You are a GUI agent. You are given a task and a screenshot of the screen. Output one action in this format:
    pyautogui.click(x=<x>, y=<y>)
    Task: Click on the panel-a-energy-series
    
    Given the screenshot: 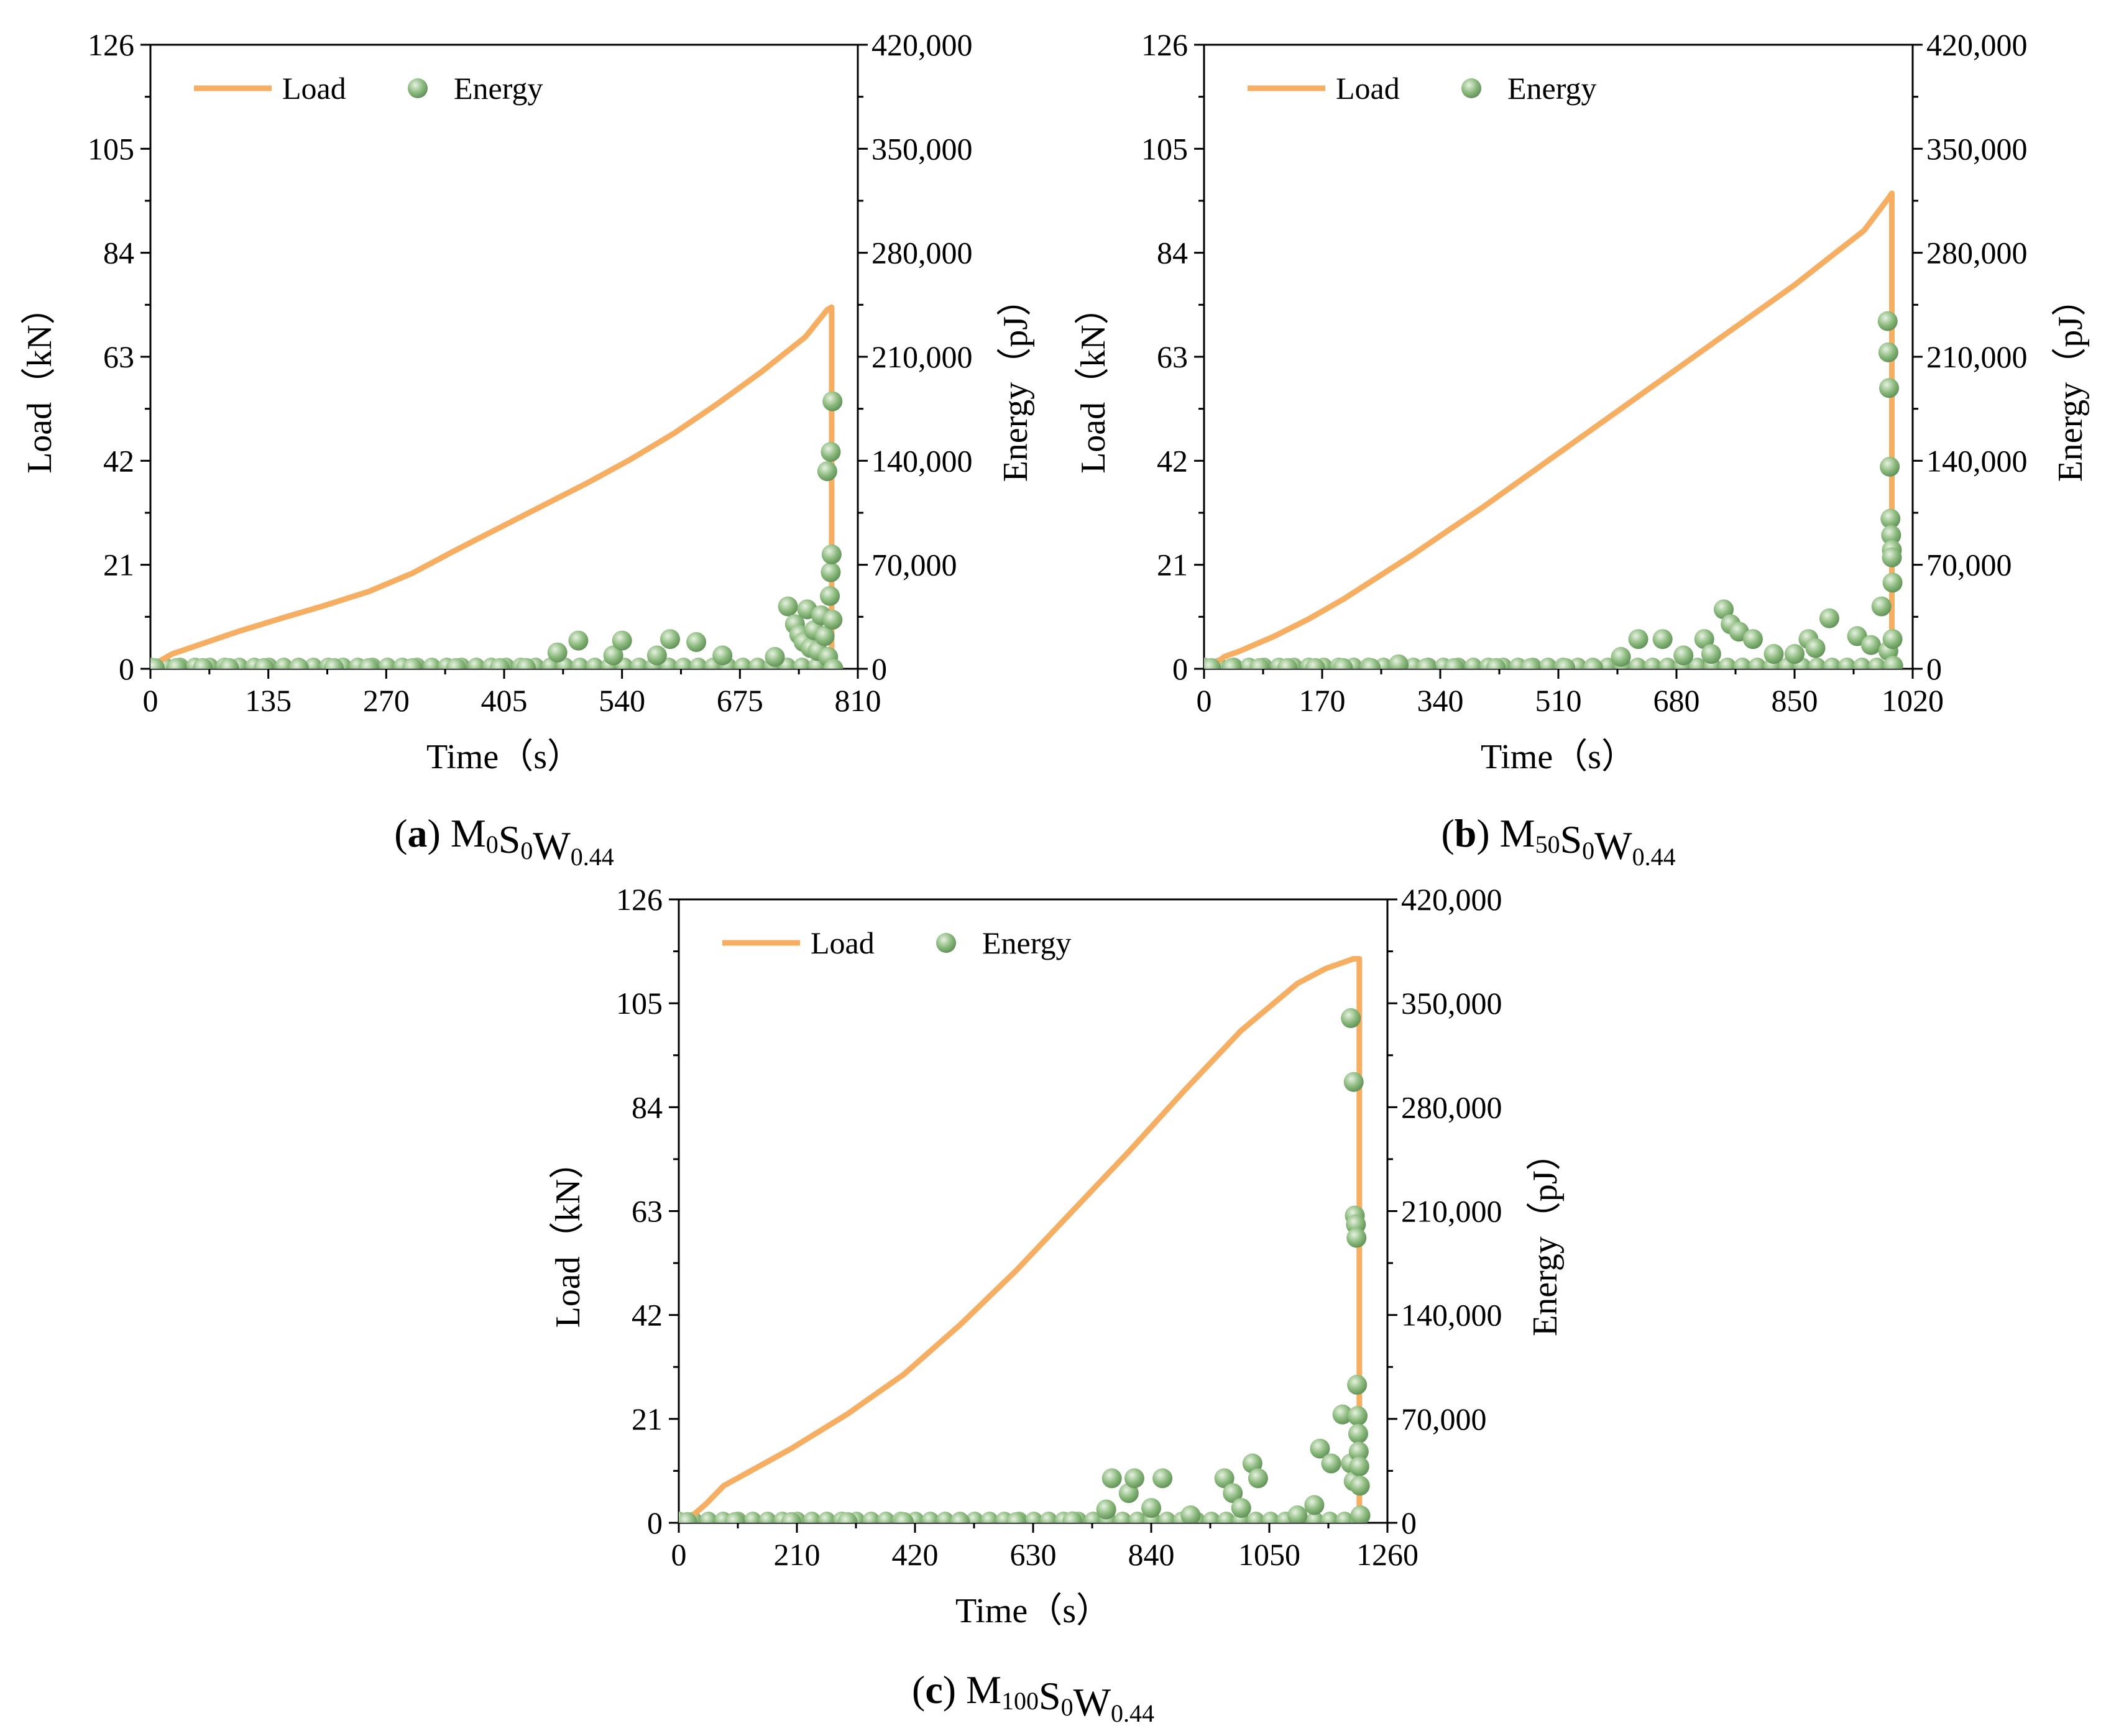 What is the action you would take?
    pyautogui.click(x=830, y=555)
    